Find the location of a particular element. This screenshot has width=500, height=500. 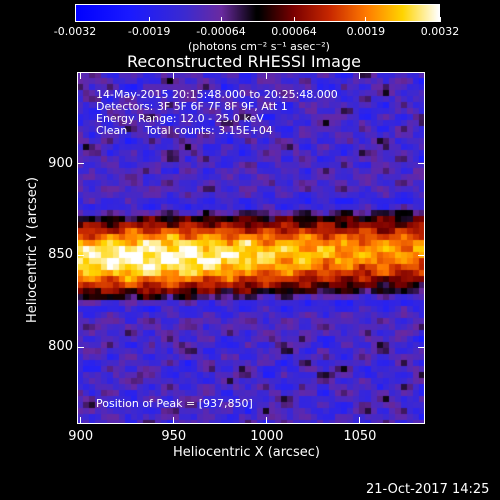

peak-position-label: Position of Peak = [937,850] is located at coordinates (174, 403).